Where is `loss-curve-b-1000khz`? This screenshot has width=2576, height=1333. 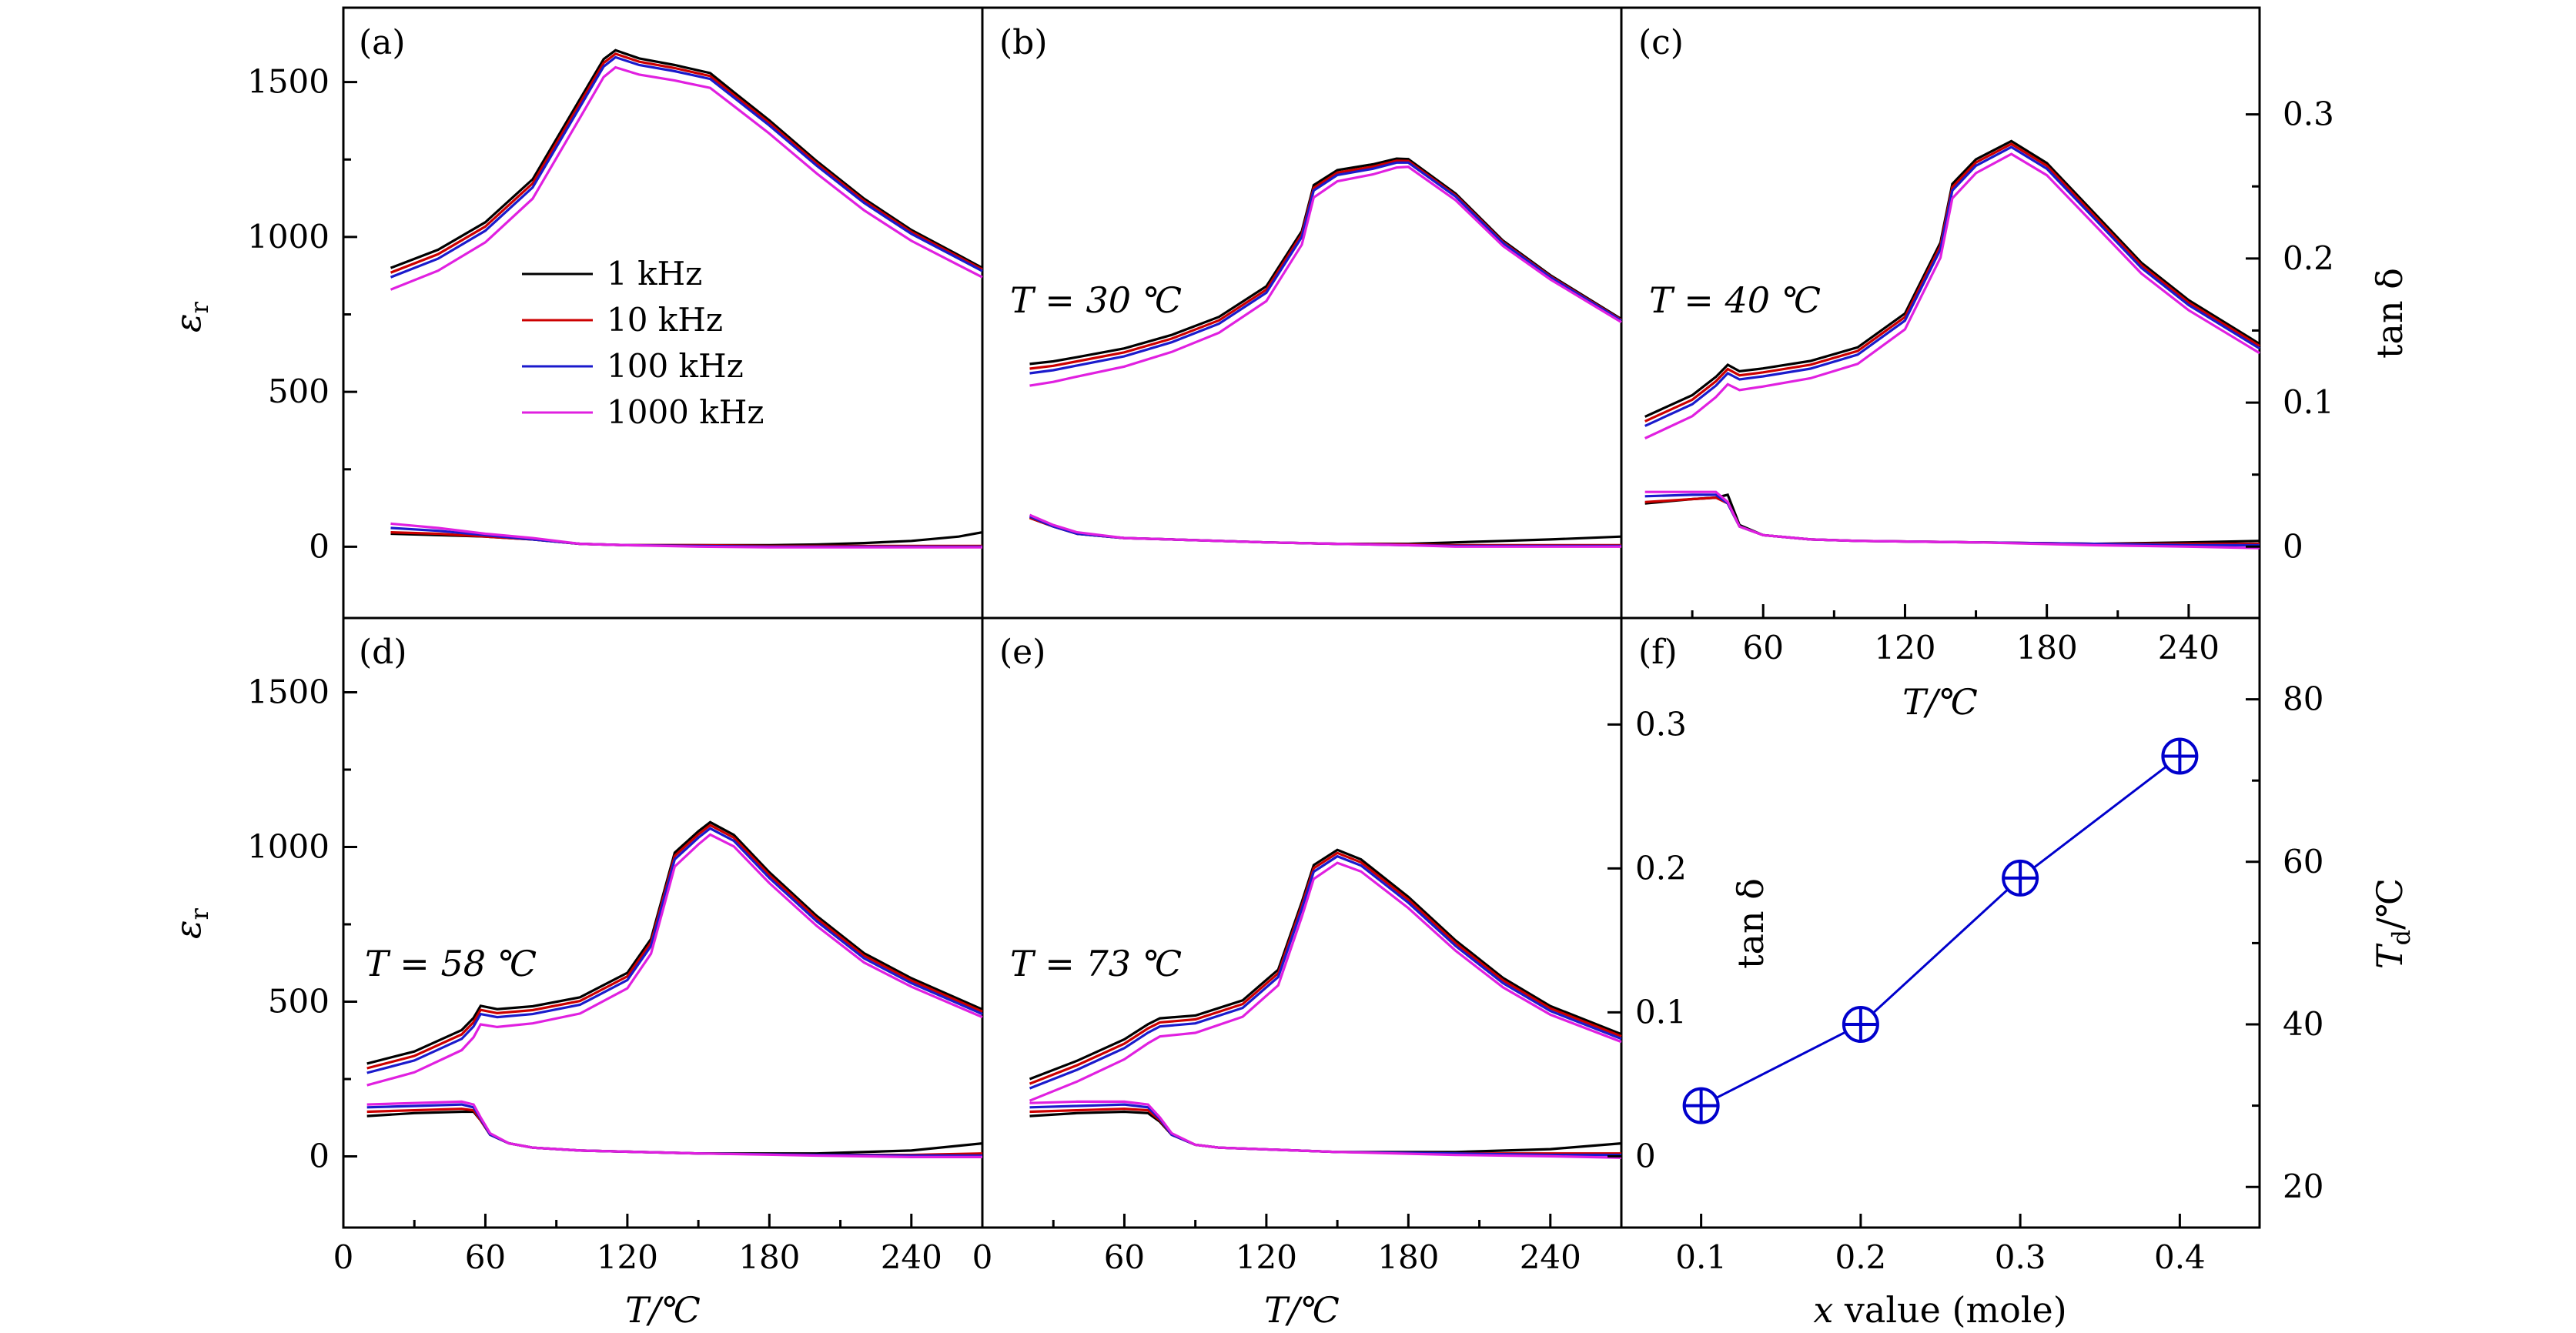 loss-curve-b-1000khz is located at coordinates (1325, 530).